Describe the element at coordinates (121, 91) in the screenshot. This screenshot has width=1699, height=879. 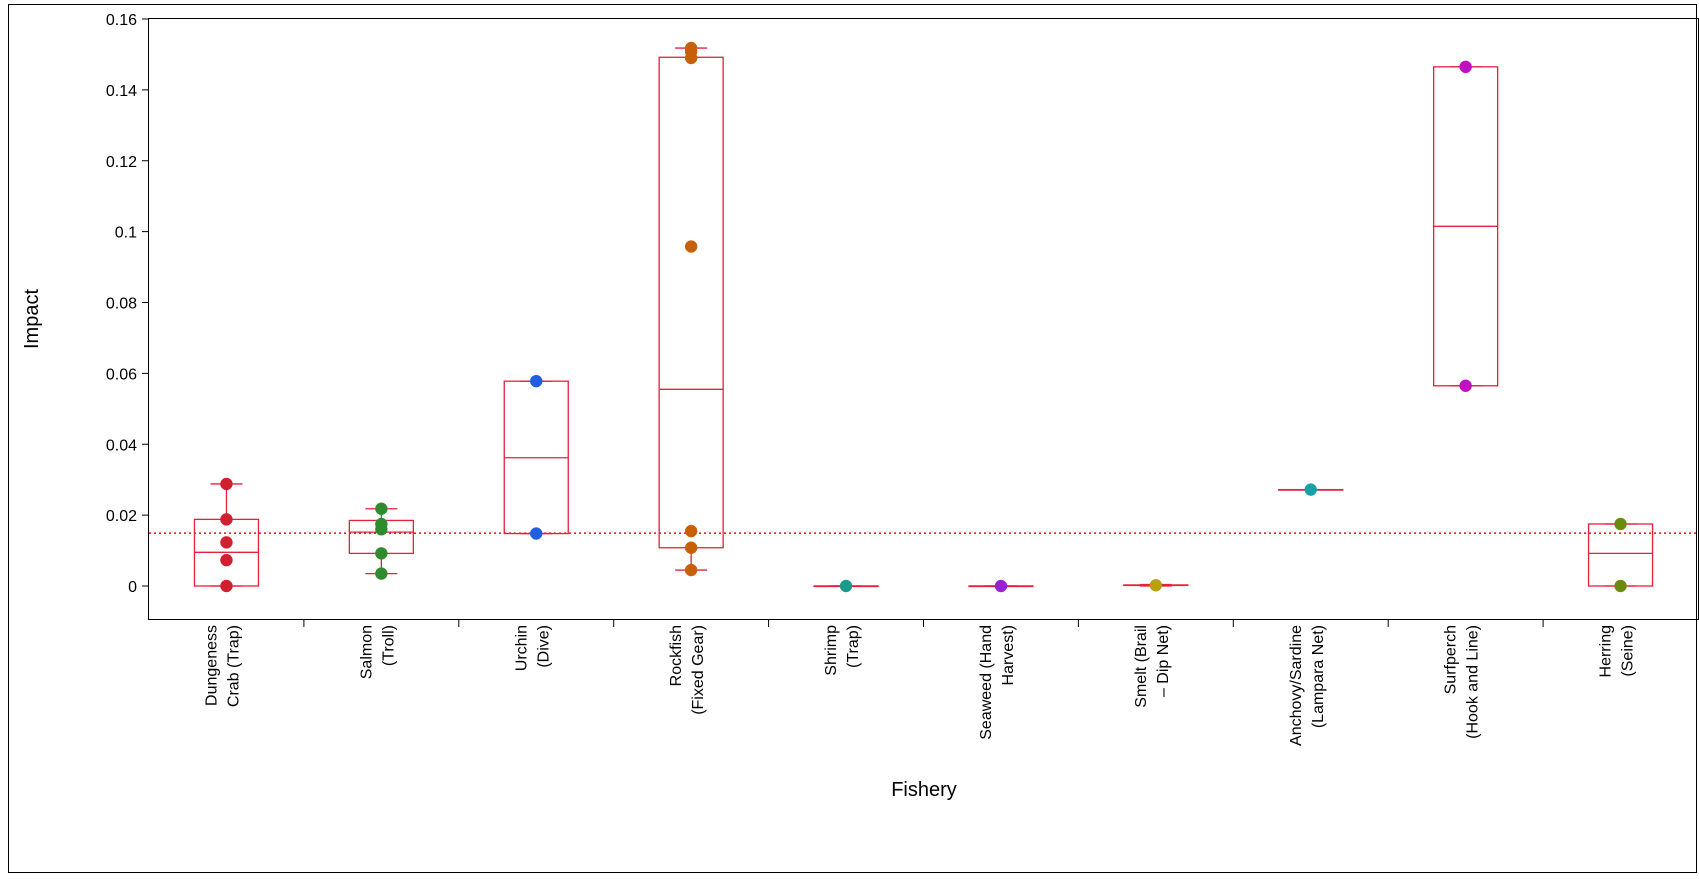
I see `y-tick-label: 0.14` at that location.